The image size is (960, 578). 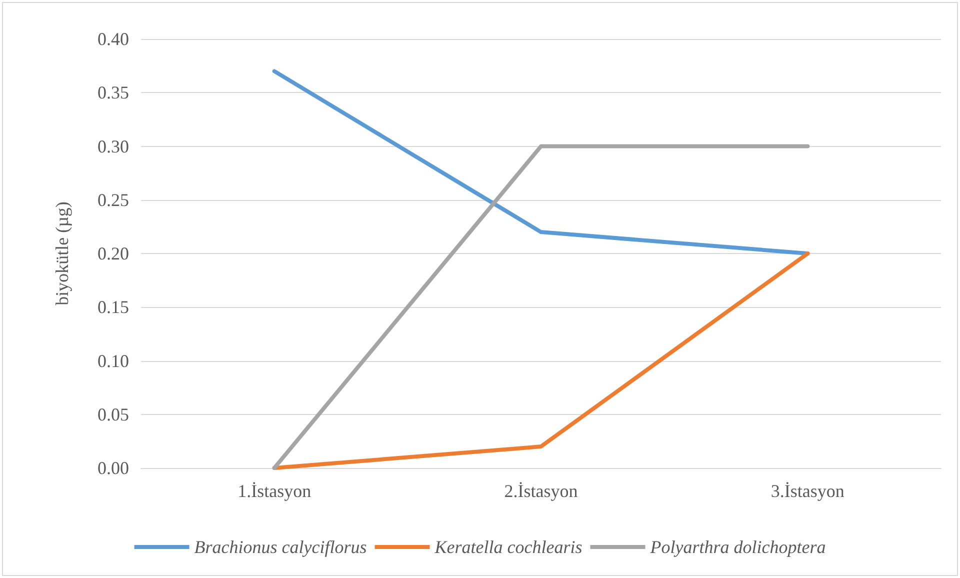 What do you see at coordinates (113, 360) in the screenshot?
I see `y-tick-label: 0.10` at bounding box center [113, 360].